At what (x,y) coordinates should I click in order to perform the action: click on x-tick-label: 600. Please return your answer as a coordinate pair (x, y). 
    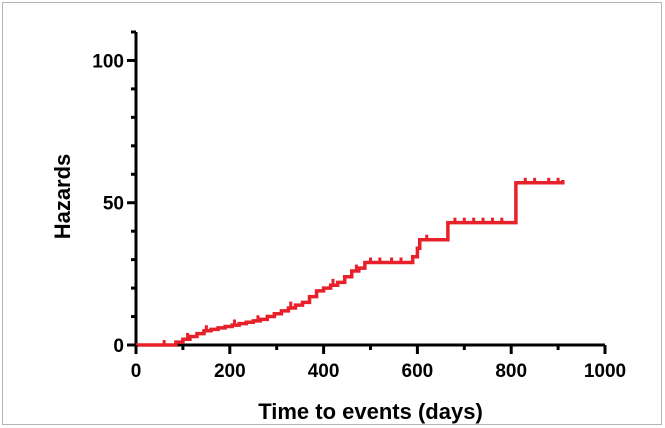
    Looking at the image, I should click on (418, 371).